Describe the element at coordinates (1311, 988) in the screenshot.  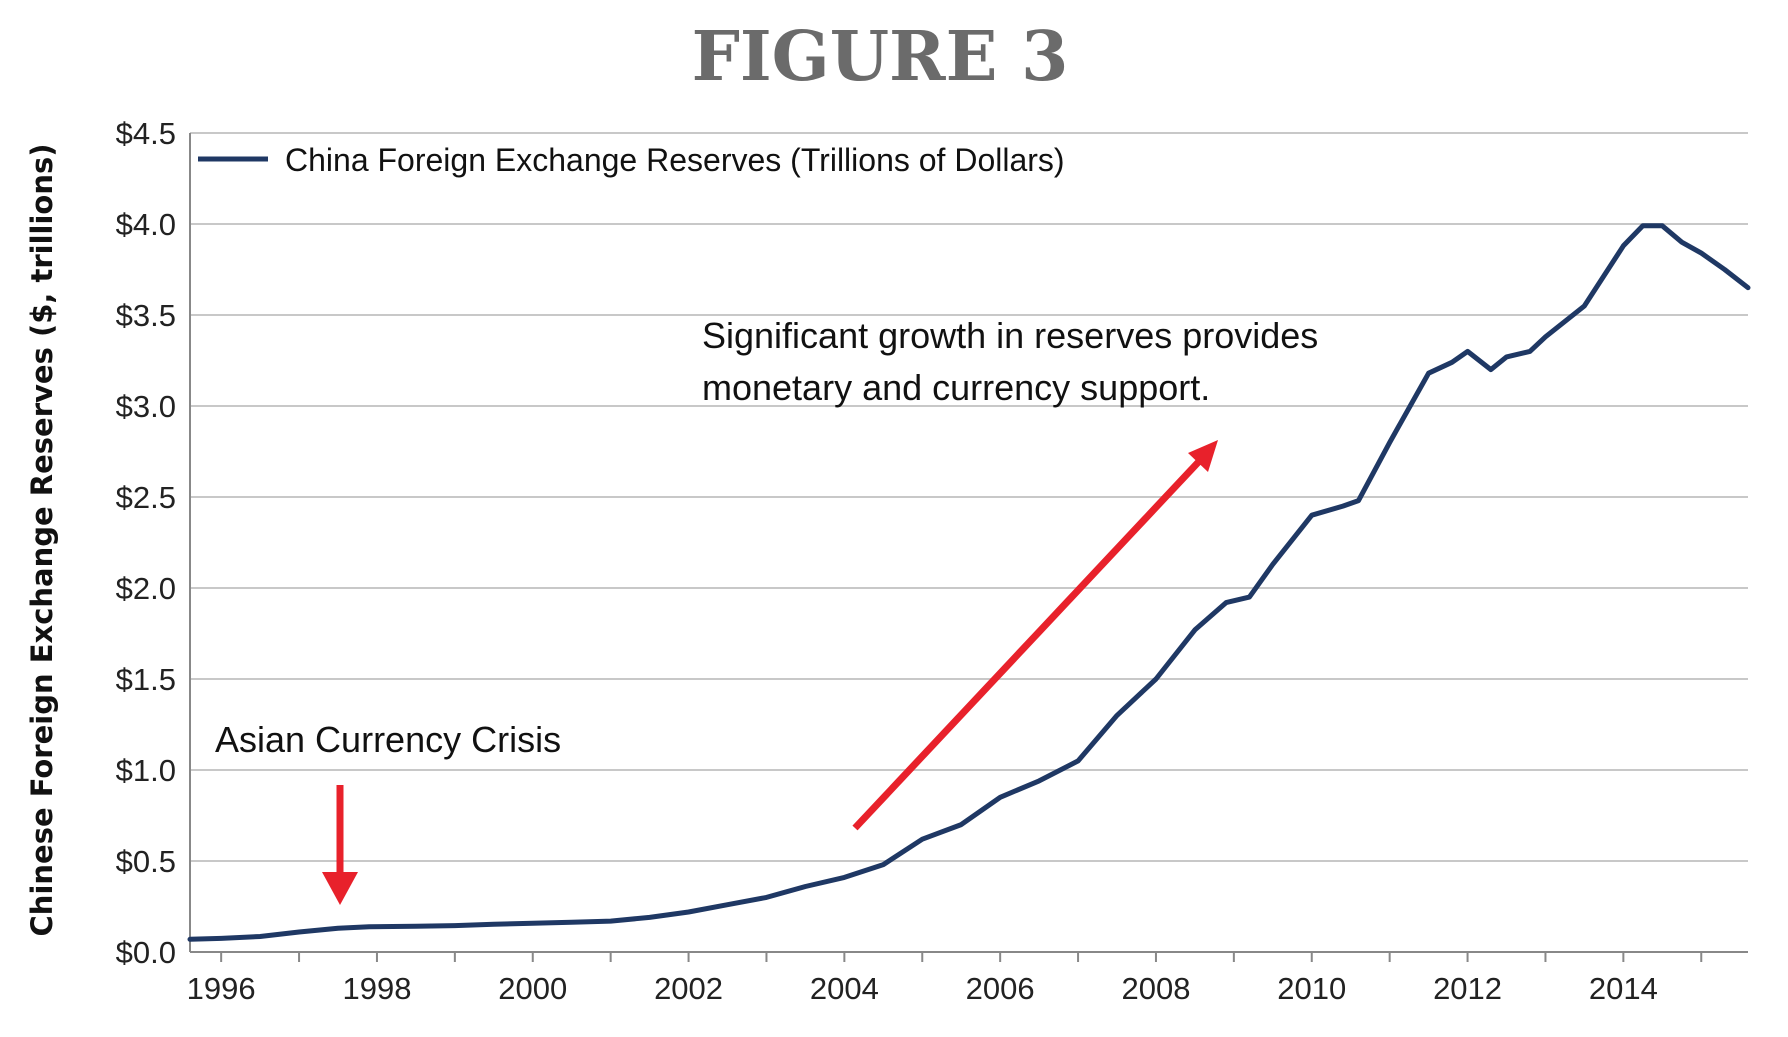
I see `x-tick-label: 2010` at that location.